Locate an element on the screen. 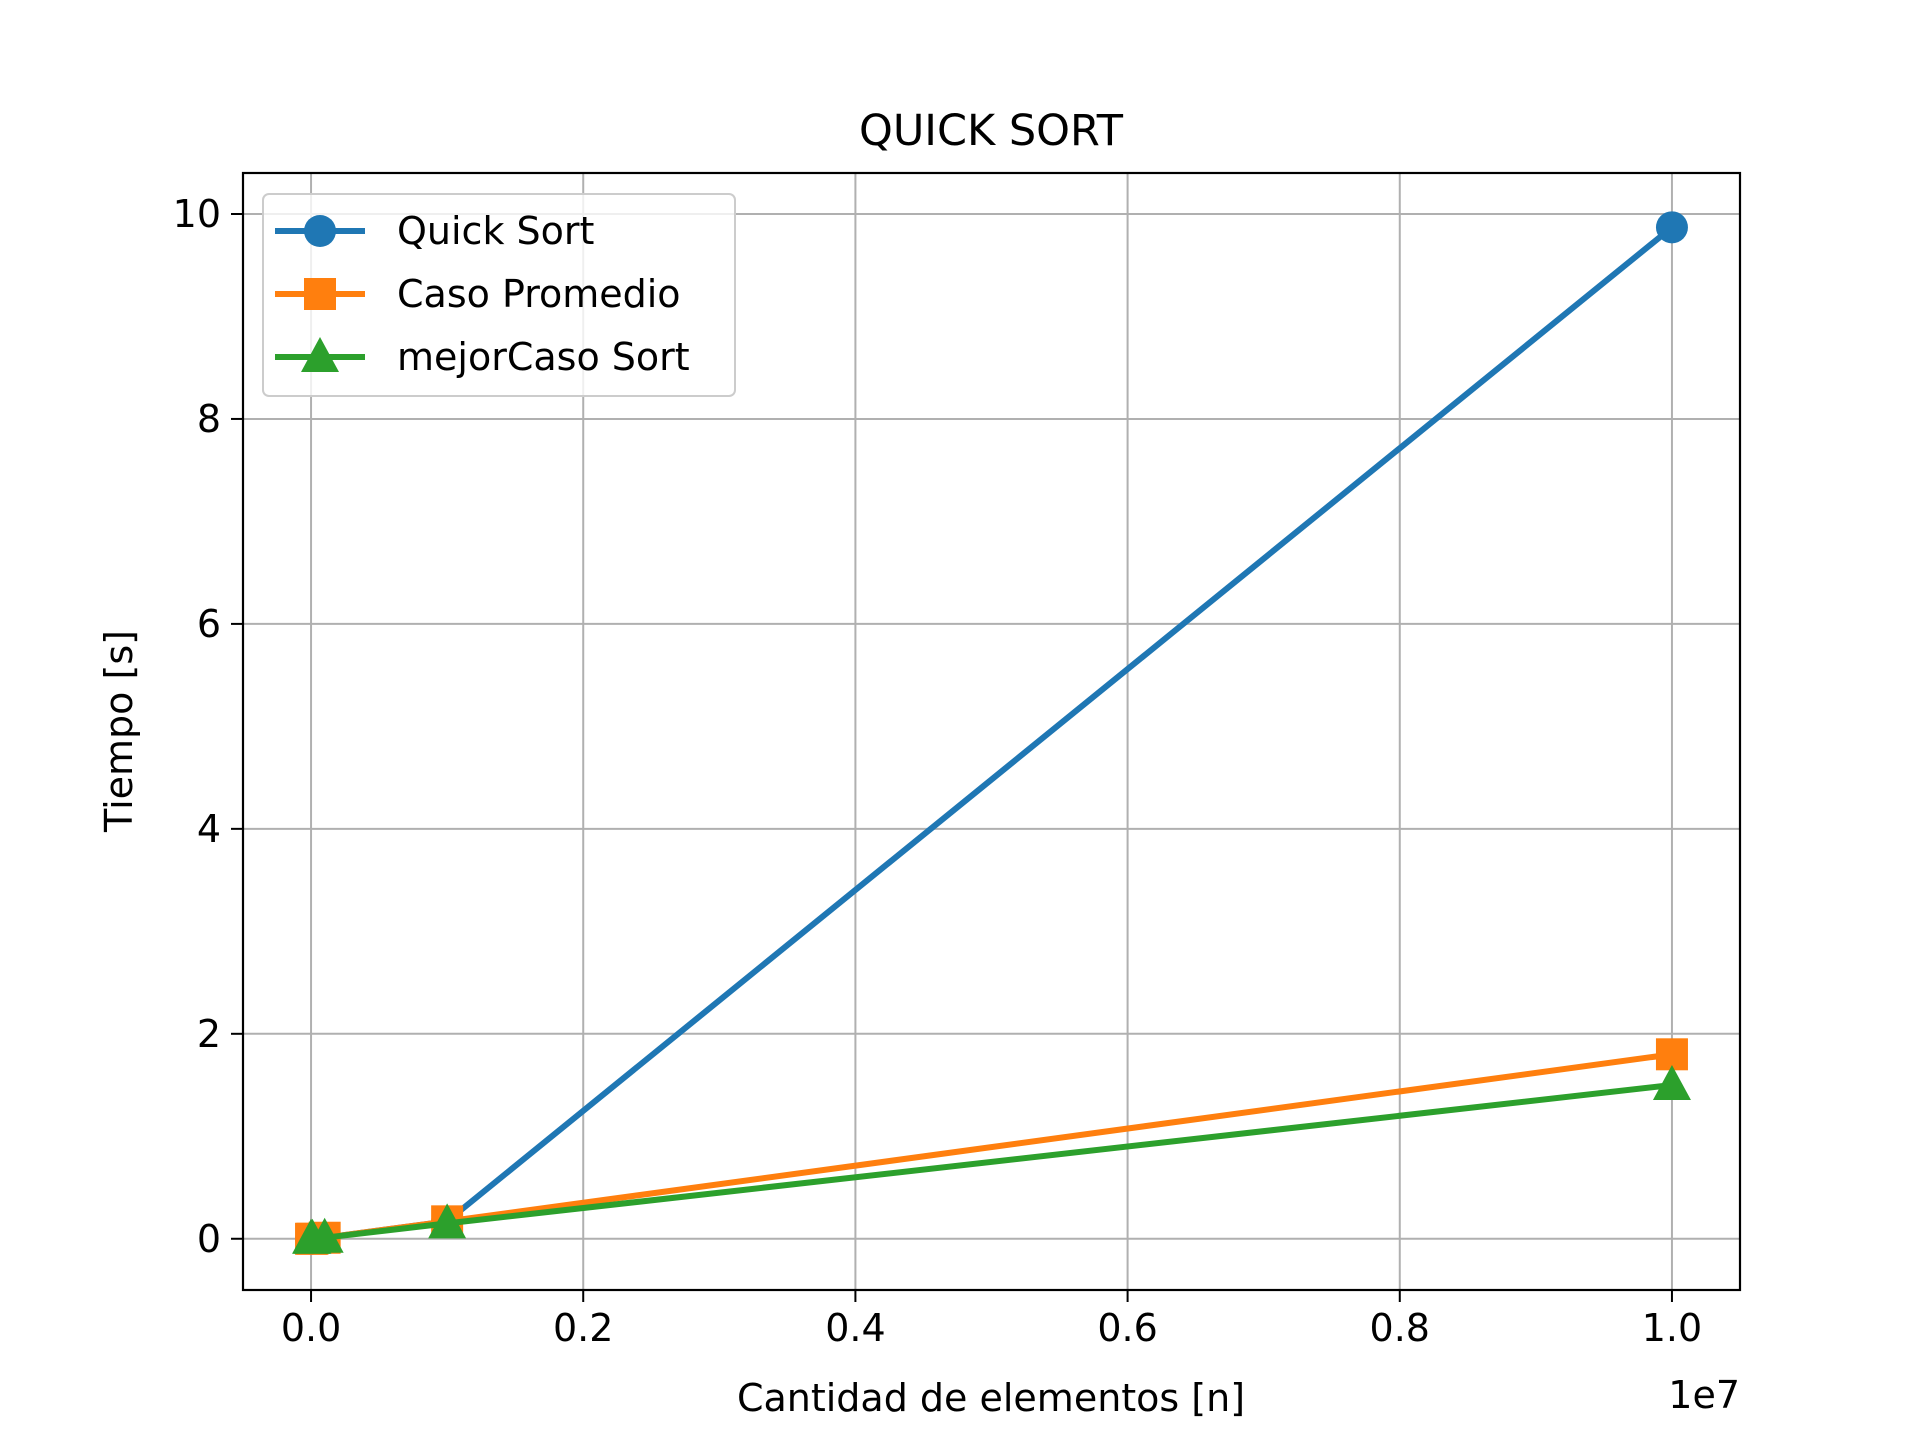 This screenshot has width=1920, height=1440. y-tick-label: 0 is located at coordinates (209, 1239).